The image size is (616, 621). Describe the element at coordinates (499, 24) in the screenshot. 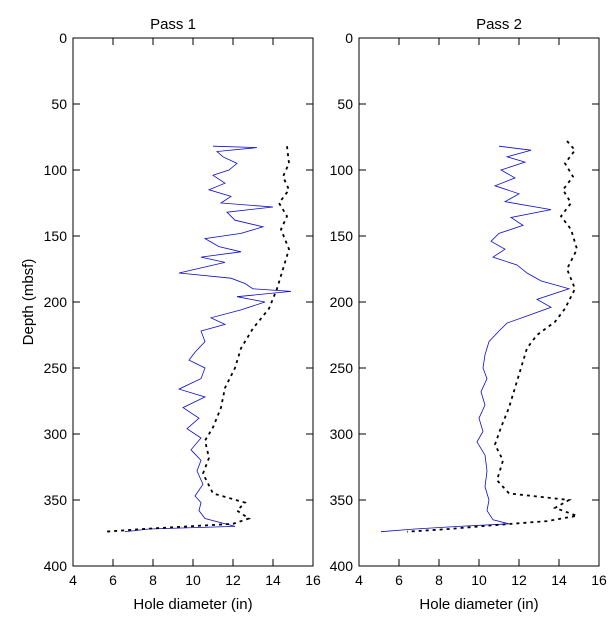

I see `panel-title-pass-2: Pass 2` at that location.